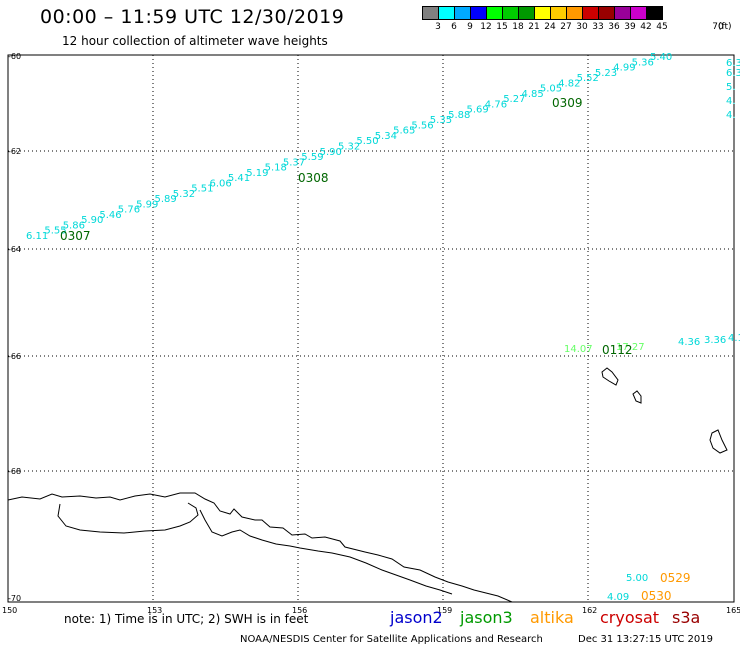 Image resolution: width=740 pixels, height=650 pixels. I want to click on lat-label-68: -68, so click(14, 471).